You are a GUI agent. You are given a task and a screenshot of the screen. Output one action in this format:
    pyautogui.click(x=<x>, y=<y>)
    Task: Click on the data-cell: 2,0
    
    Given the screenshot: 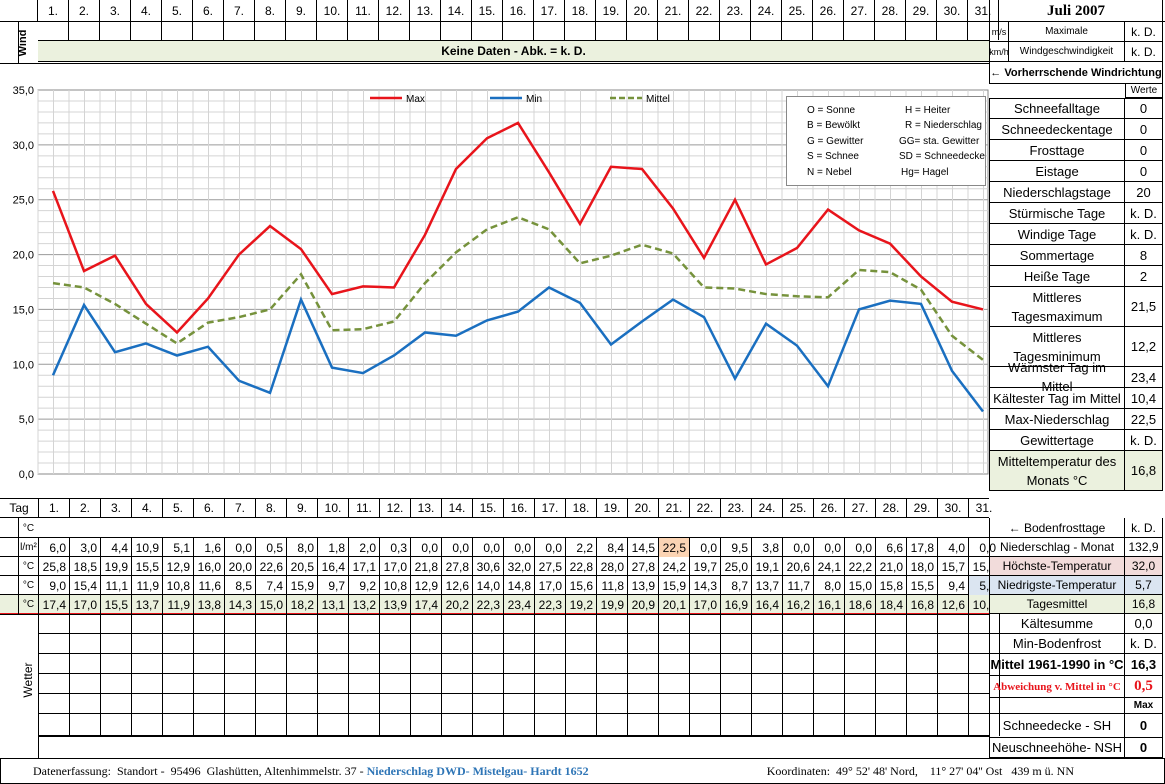 What is the action you would take?
    pyautogui.click(x=363, y=547)
    